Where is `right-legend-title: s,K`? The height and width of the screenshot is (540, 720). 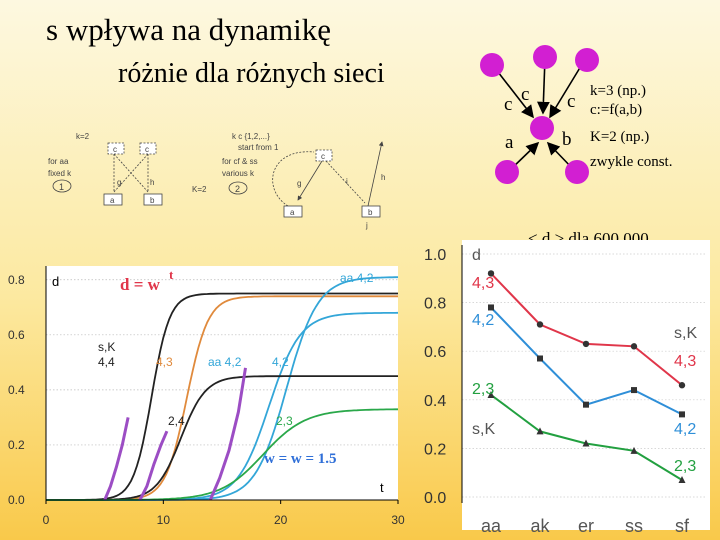
right-legend-title: s,K is located at coordinates (685, 333).